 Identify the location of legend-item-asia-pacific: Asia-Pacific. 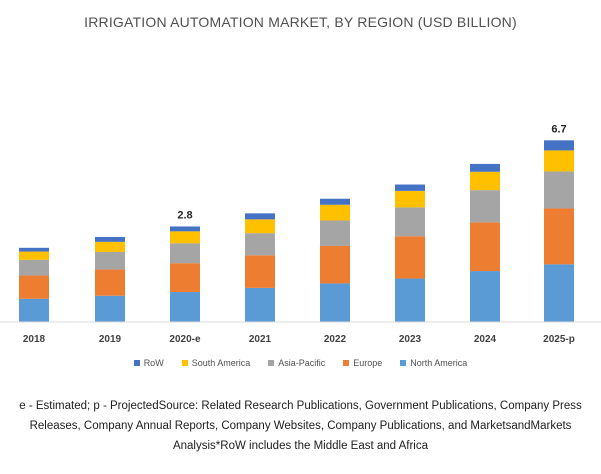
(296, 363).